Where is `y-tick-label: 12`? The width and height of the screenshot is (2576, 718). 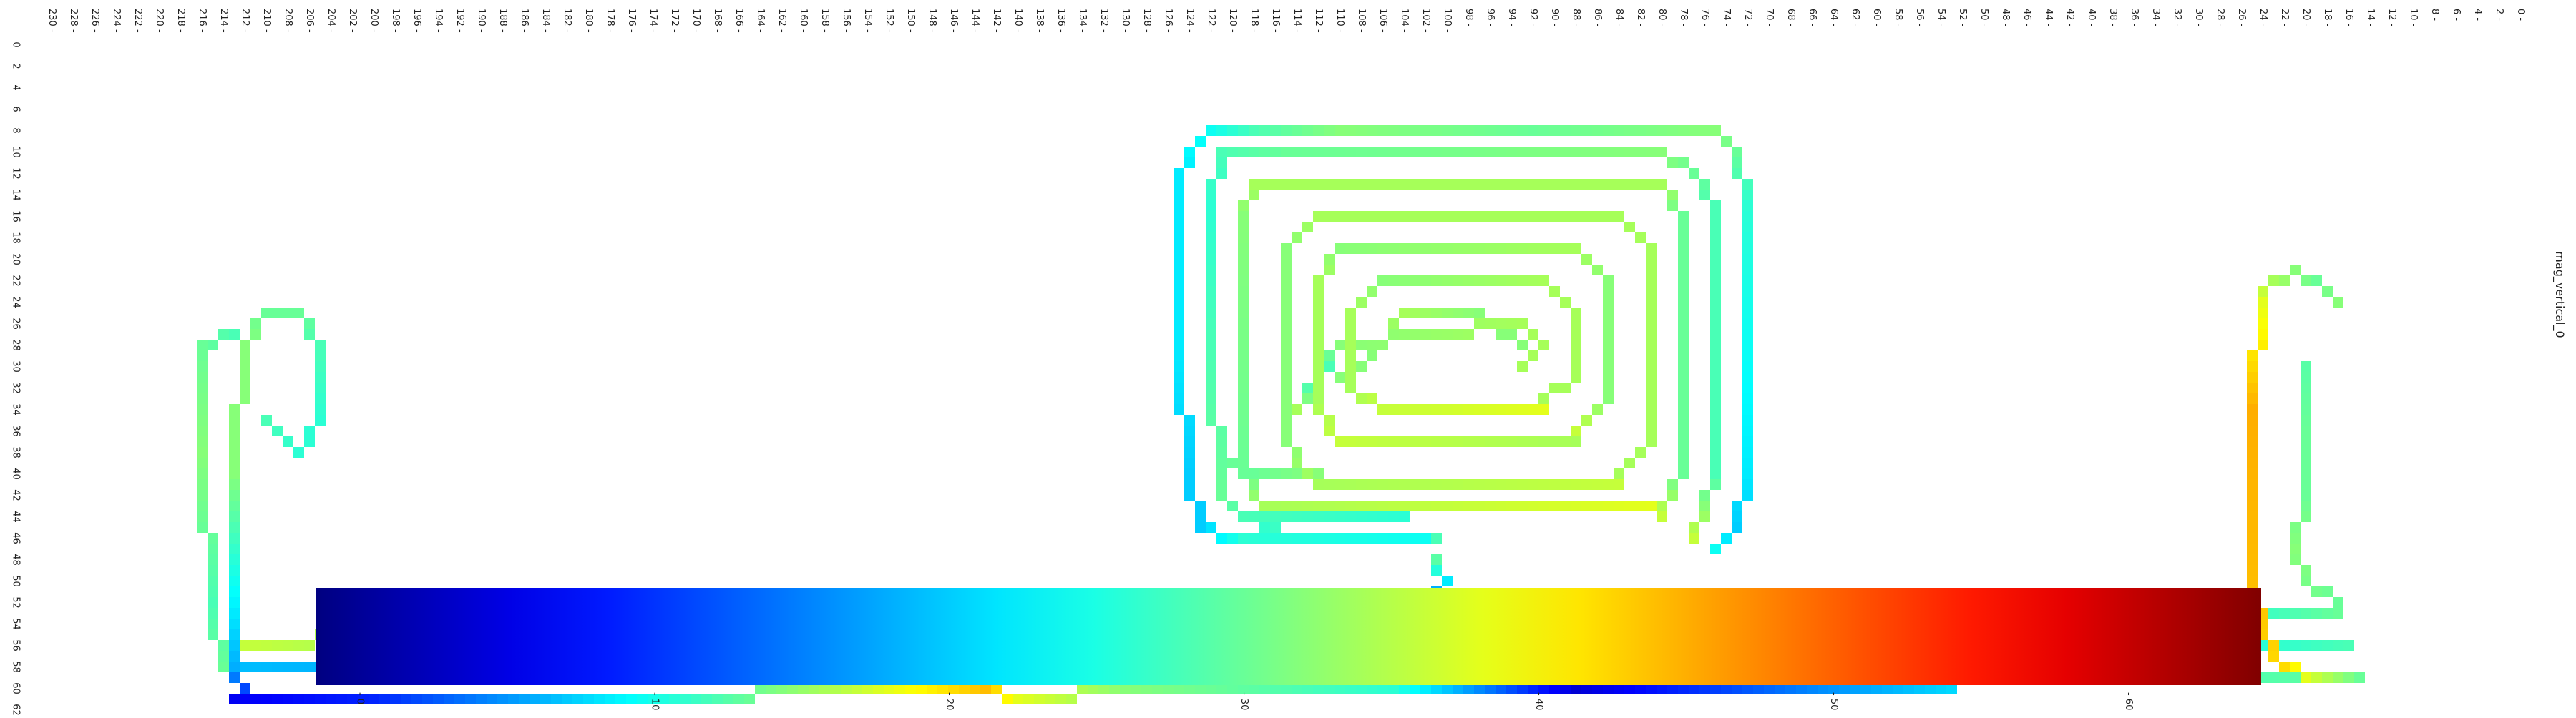 y-tick-label: 12 is located at coordinates (16, 173).